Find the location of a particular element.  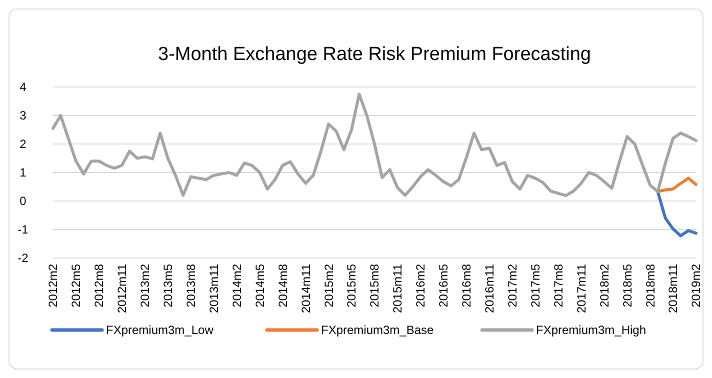

legend-label: FXpremium3m_High is located at coordinates (591, 330).